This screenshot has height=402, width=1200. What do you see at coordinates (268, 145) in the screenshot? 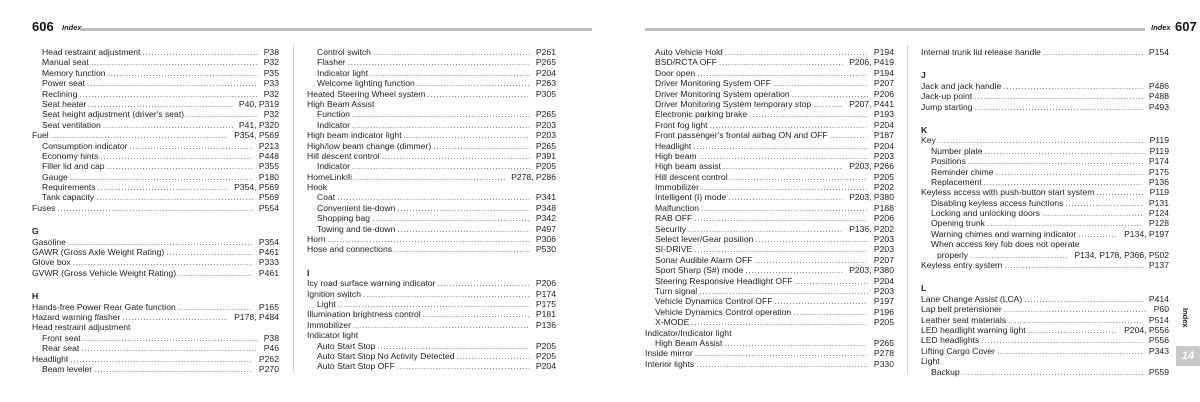
I see `page-reference: P213` at bounding box center [268, 145].